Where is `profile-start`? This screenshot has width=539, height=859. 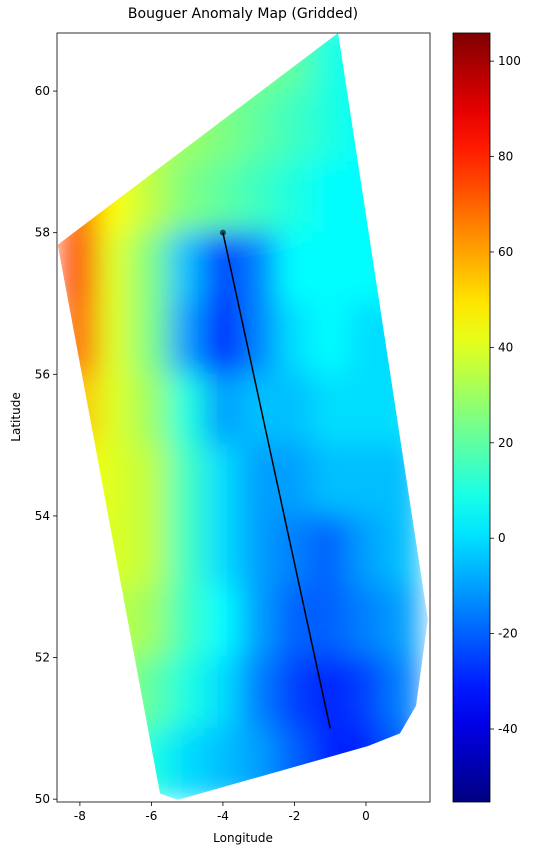 profile-start is located at coordinates (222, 232).